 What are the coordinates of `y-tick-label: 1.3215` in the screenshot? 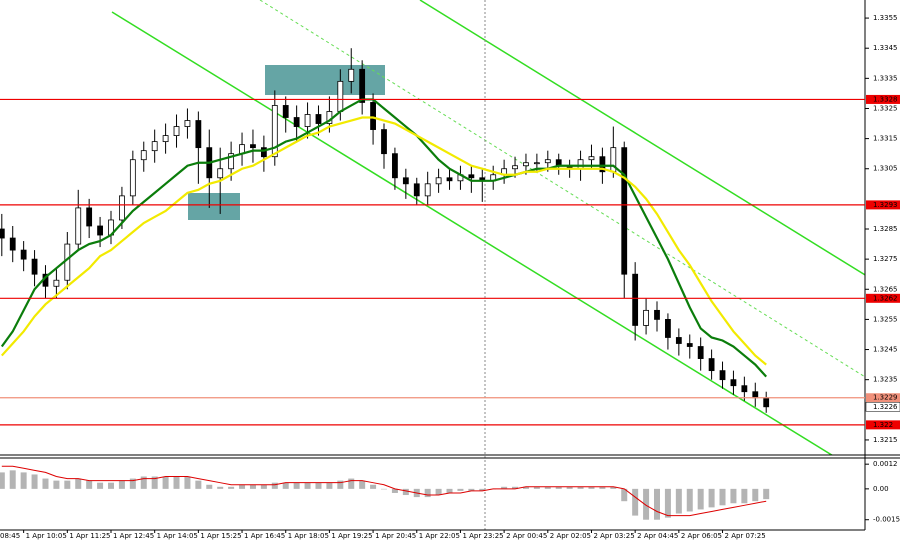 It's located at (885, 440).